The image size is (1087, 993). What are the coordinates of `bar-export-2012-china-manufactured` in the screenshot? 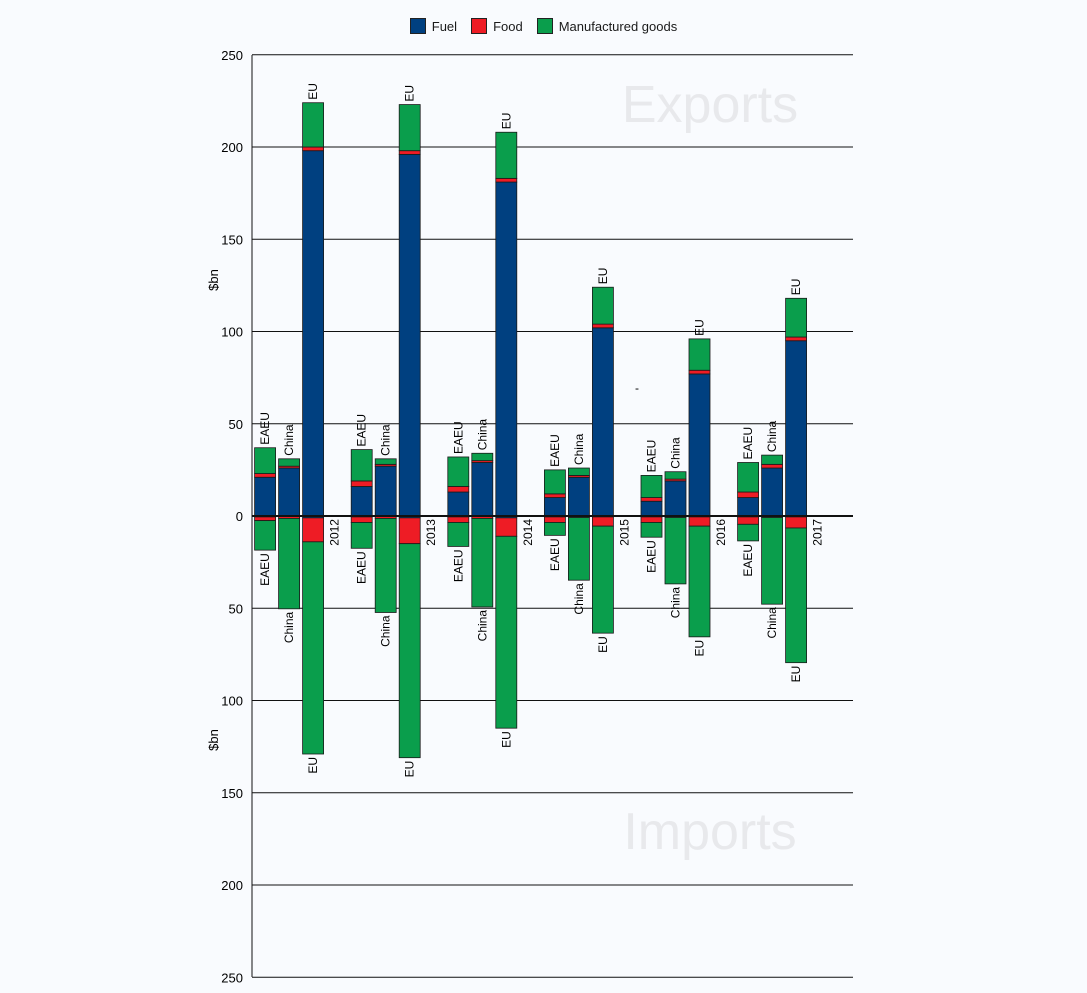 It's located at (289, 462).